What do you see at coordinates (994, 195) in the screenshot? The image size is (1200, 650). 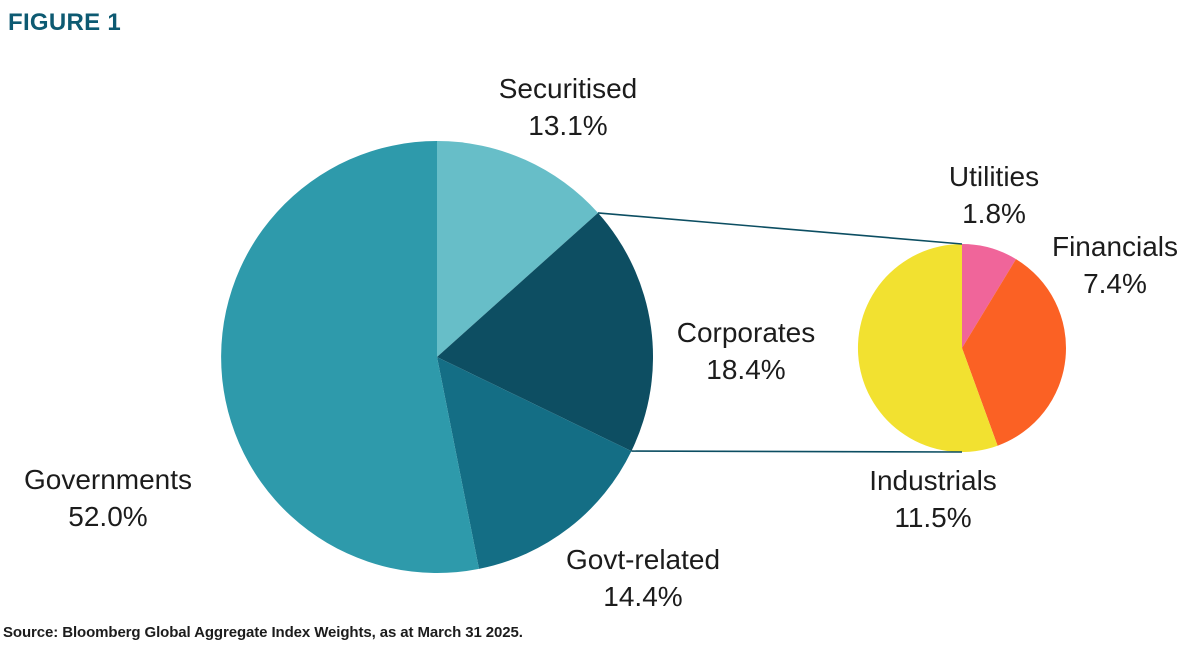 I see `slice-label-utilities: Utilities 1.8%` at bounding box center [994, 195].